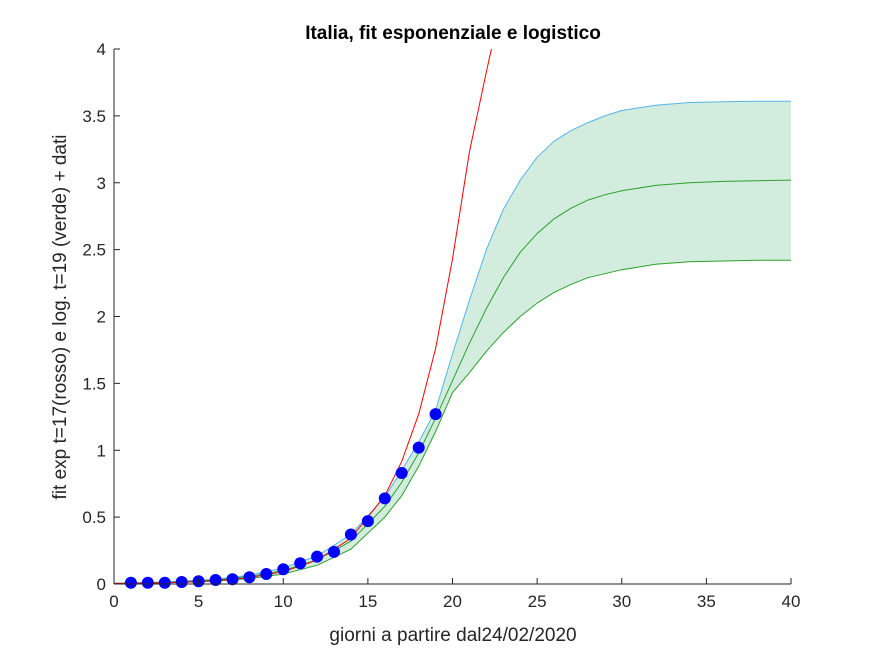 The width and height of the screenshot is (875, 656). Describe the element at coordinates (94, 517) in the screenshot. I see `y-tick-label: 0.5` at that location.